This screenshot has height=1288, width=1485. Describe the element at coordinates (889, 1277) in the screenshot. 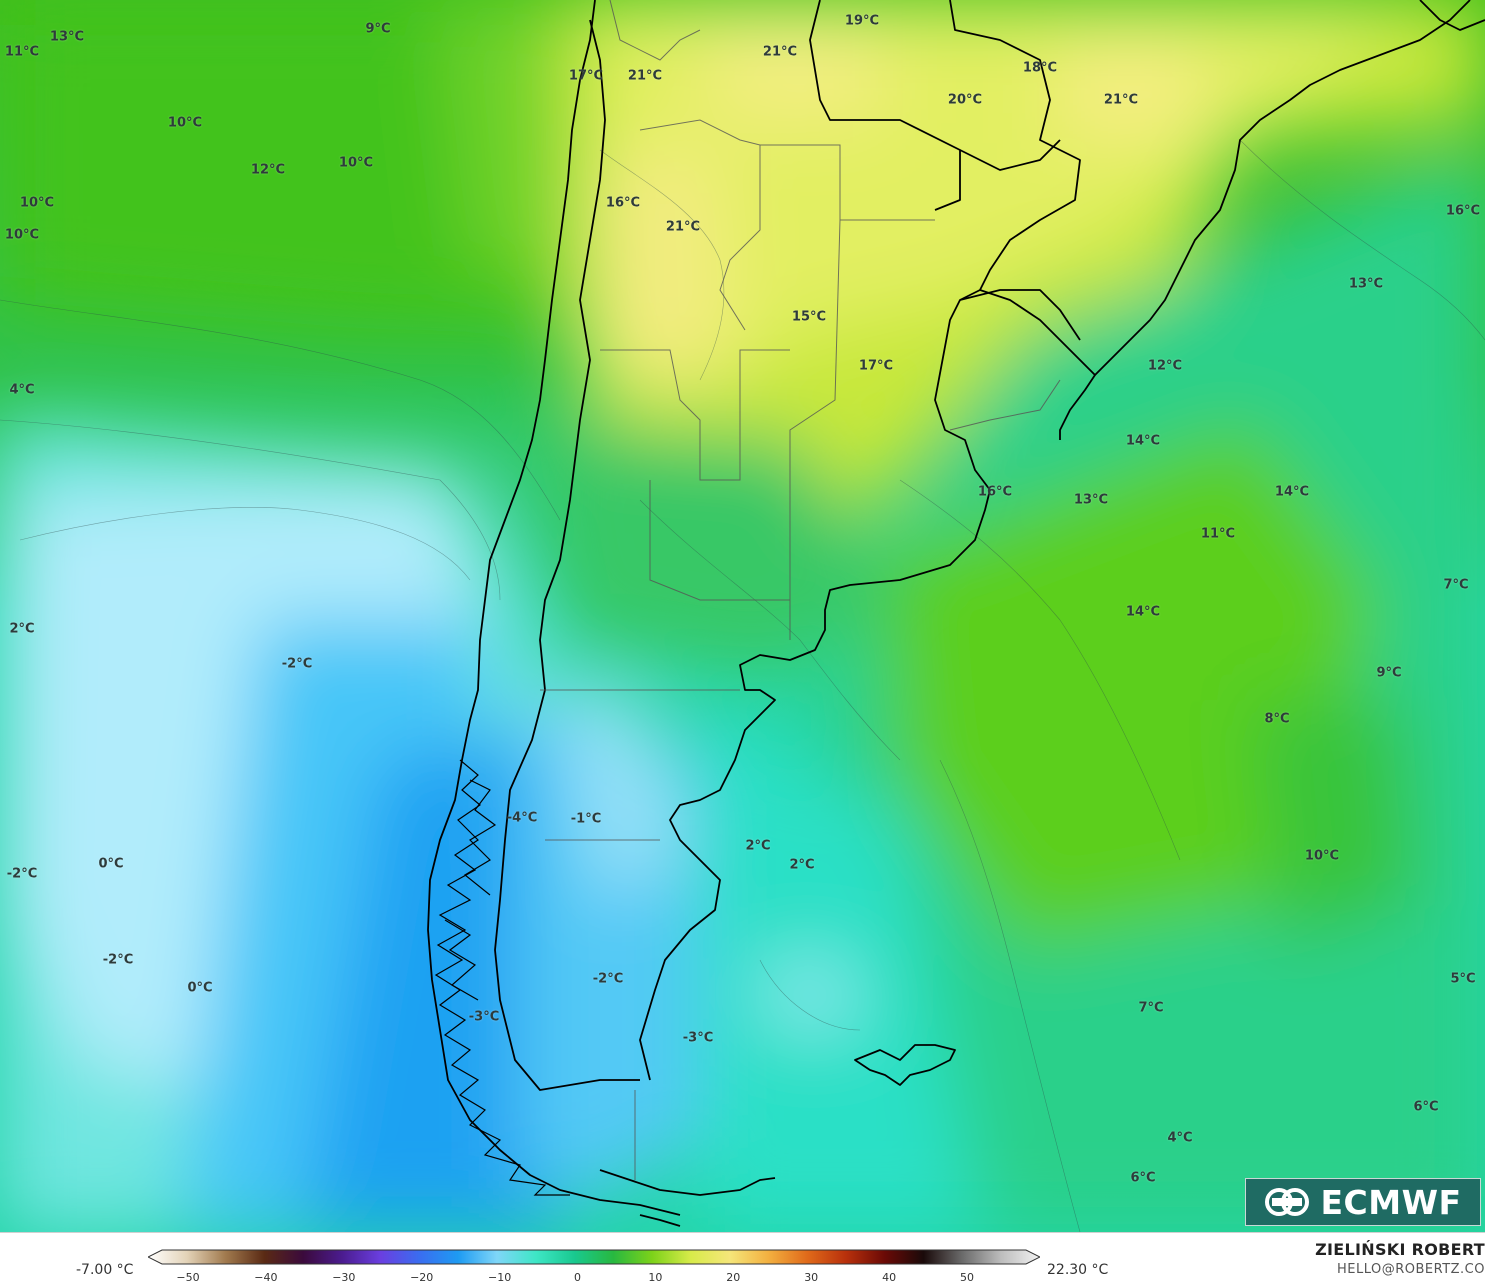

I see `colorbar-tick: 40` at that location.